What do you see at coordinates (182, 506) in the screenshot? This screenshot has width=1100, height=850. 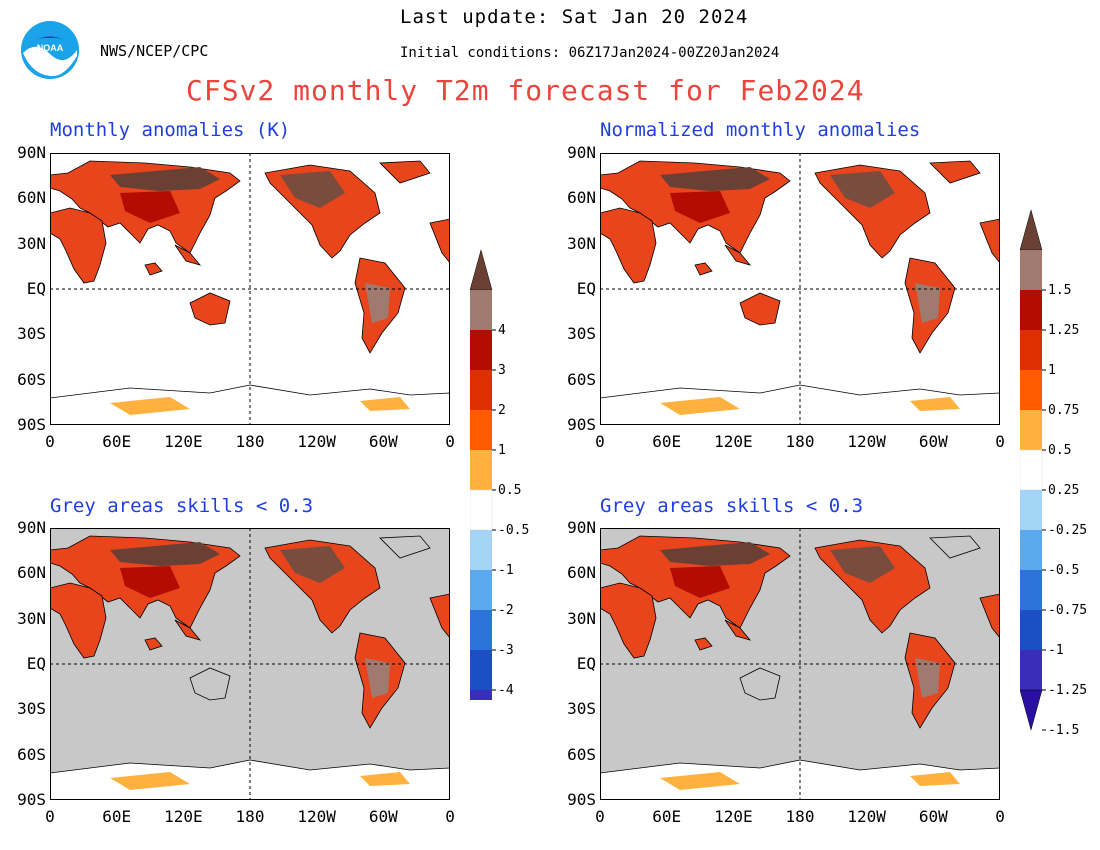 I see `panel-title-skill-left: Grey areas skills < 0.3` at bounding box center [182, 506].